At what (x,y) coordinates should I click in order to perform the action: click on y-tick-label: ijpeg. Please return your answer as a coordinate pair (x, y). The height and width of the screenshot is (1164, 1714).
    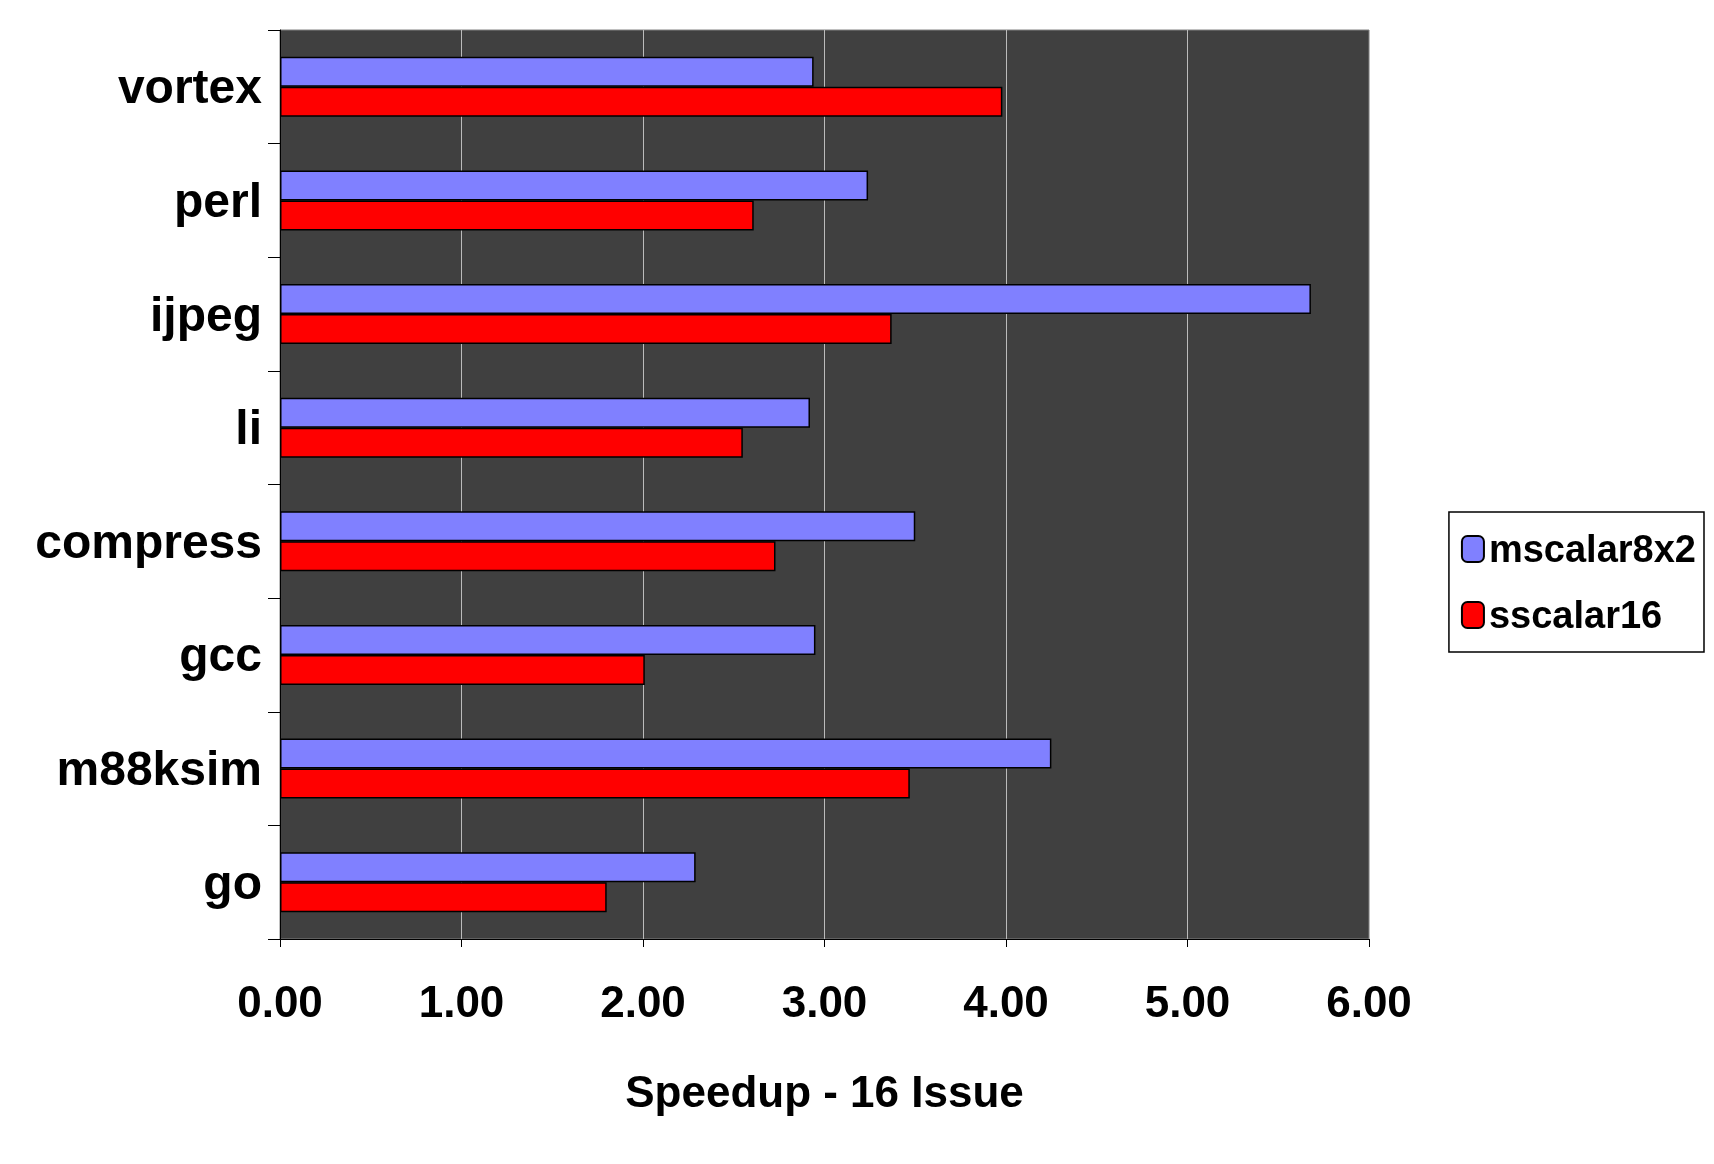
    Looking at the image, I should click on (205, 314).